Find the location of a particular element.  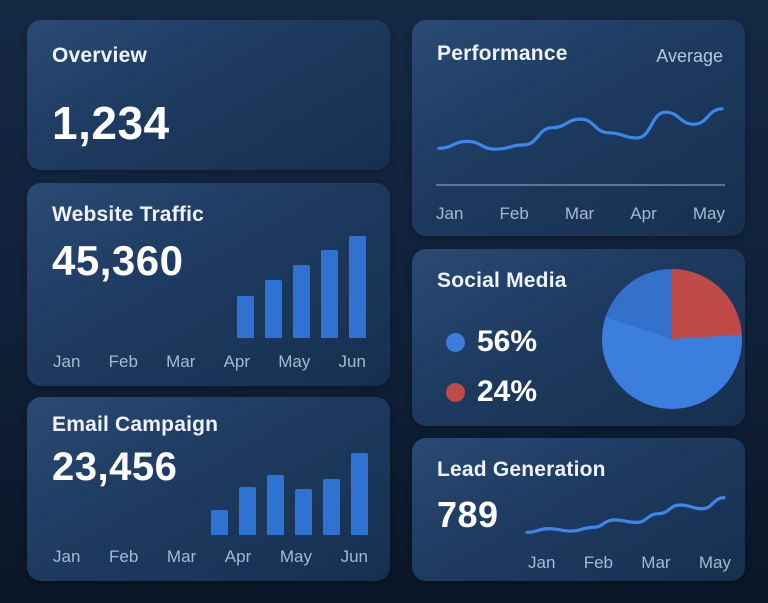

email-campaign-card: Email Campaign 23,456 Jan Feb Mar Apr May Jun is located at coordinates (208, 489).